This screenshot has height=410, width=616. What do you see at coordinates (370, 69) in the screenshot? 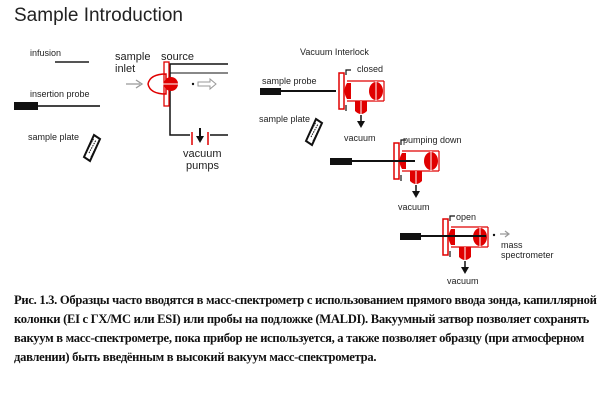
I see `state-closed-label: closed` at bounding box center [370, 69].